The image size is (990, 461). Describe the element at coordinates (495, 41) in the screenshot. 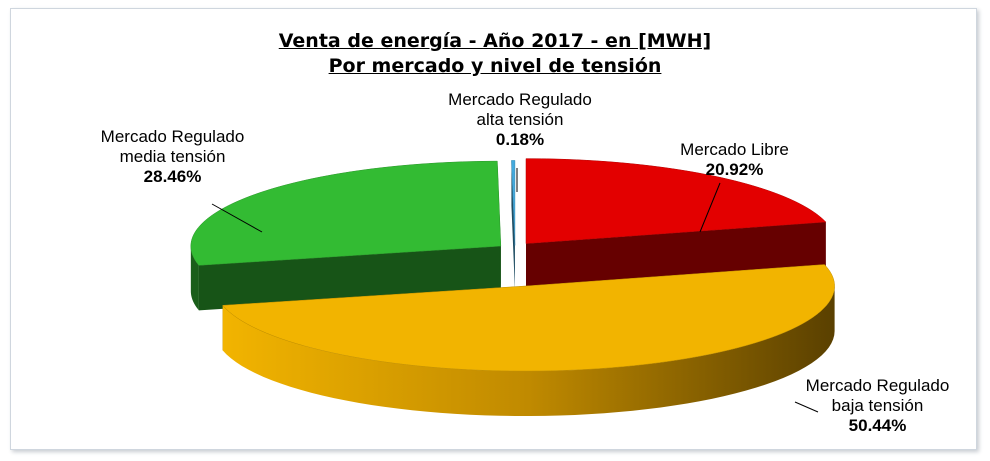

I see `chart-title: Venta de energía - Año 2017 - en [MWH]` at that location.